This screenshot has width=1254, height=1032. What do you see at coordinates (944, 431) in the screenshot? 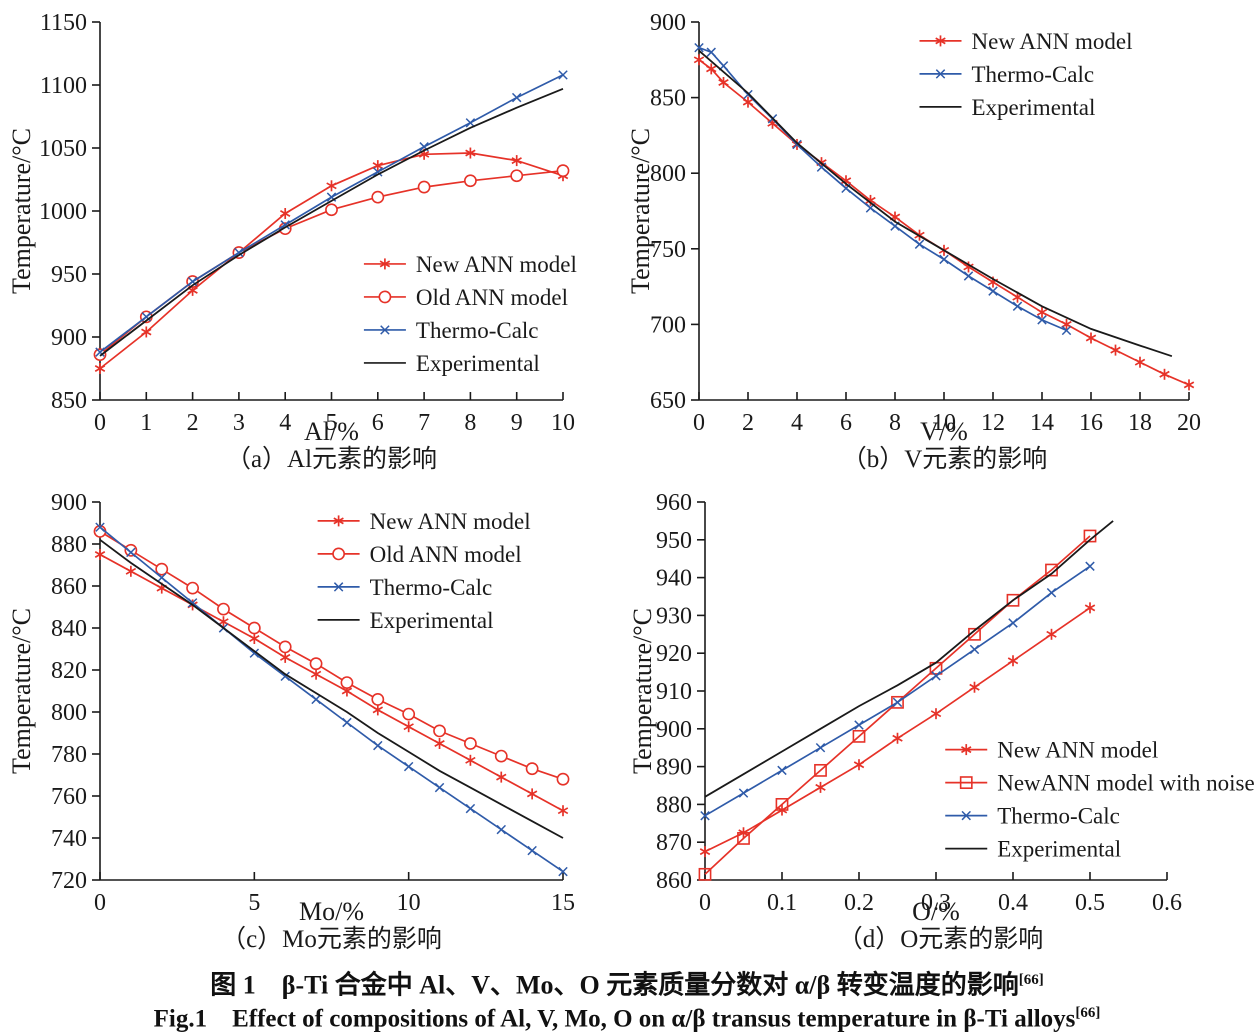
I see `x-axis-label: V/%` at bounding box center [944, 431].